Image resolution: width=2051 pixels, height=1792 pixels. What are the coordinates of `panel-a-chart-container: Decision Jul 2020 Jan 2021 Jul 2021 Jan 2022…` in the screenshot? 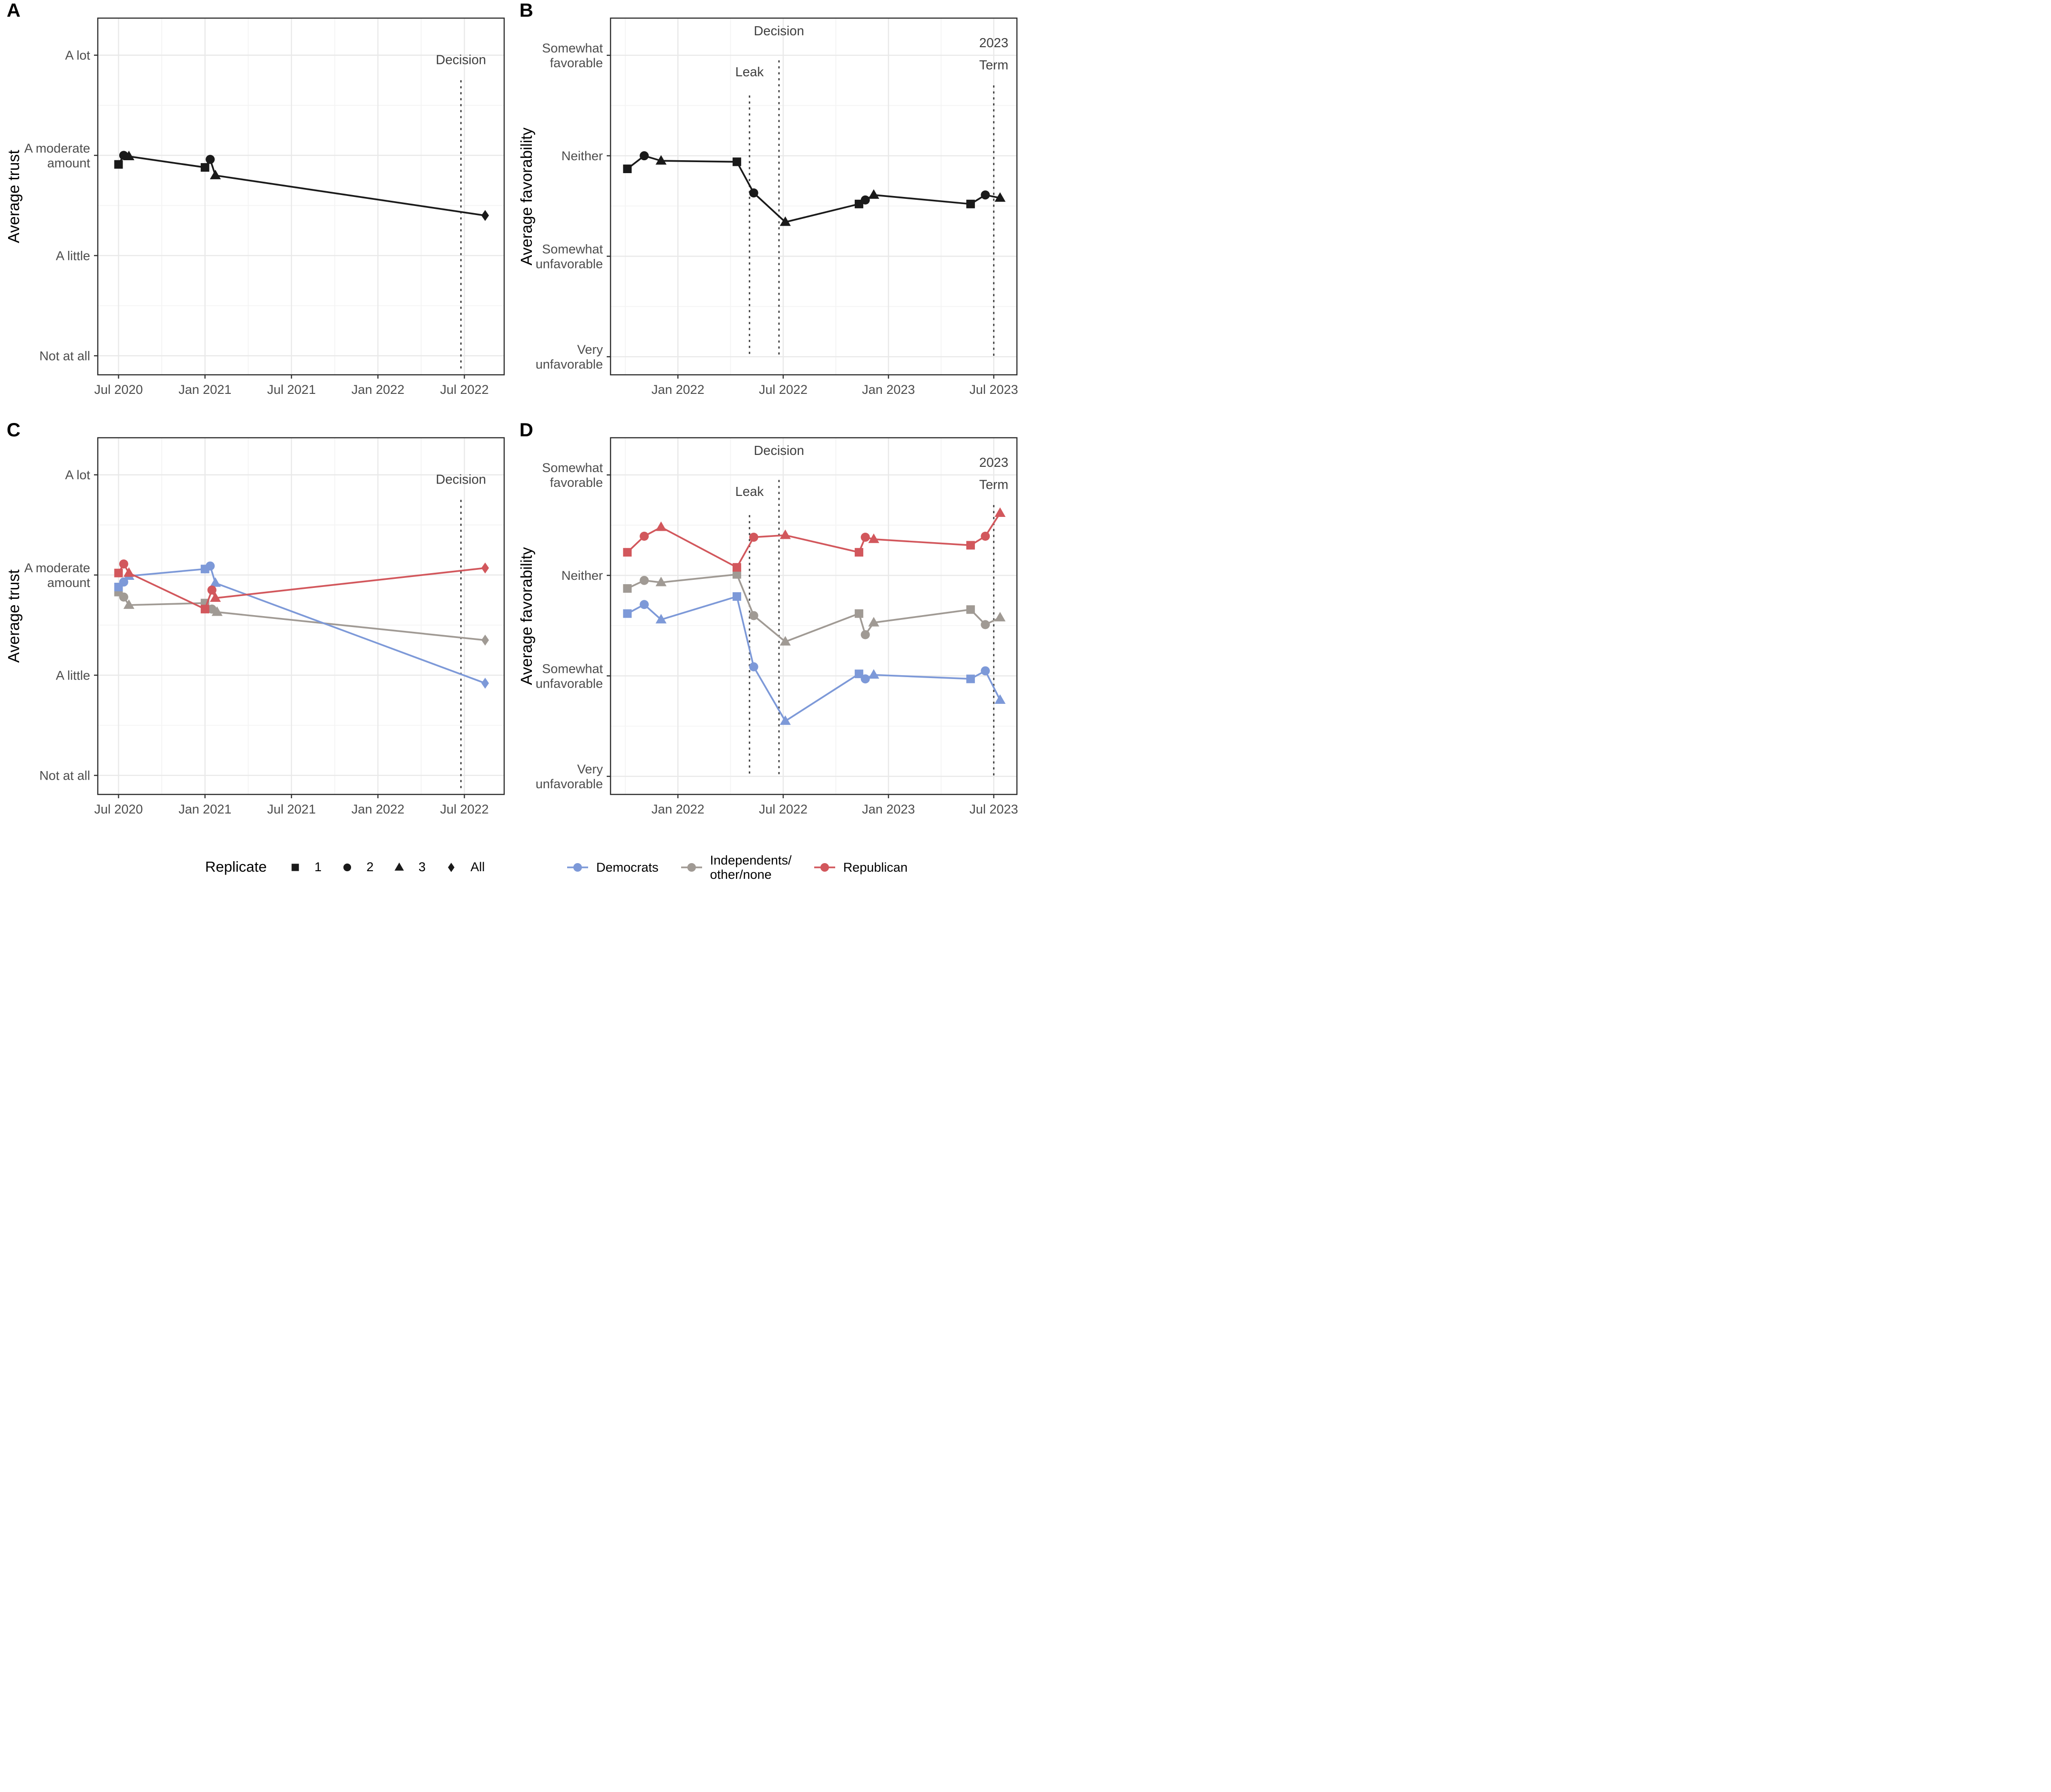 It's located at (256, 208).